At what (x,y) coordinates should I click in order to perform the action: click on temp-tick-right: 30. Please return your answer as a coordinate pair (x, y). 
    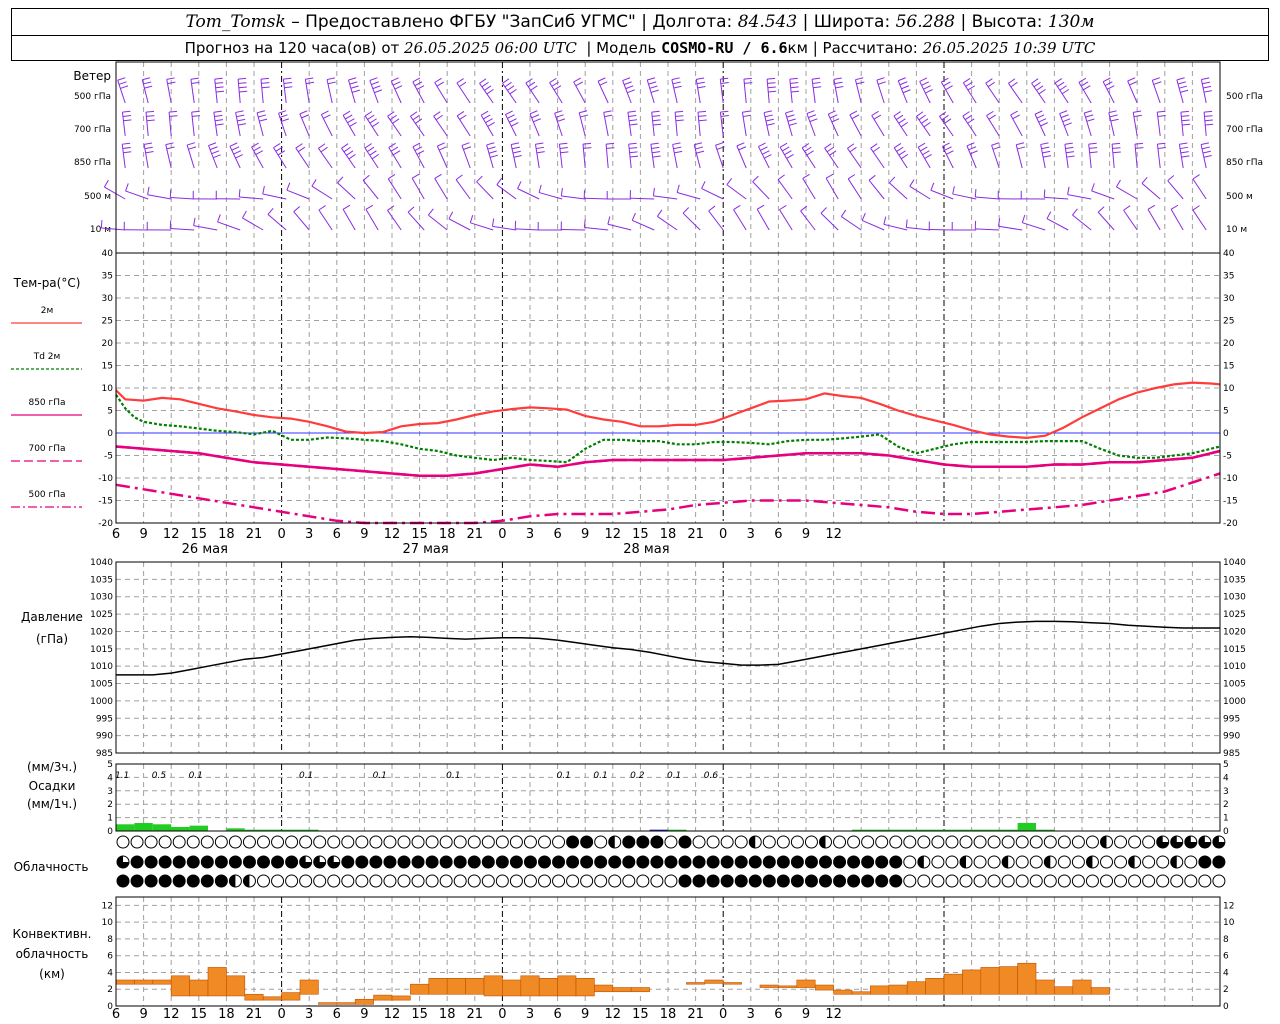
    Looking at the image, I should click on (1229, 299).